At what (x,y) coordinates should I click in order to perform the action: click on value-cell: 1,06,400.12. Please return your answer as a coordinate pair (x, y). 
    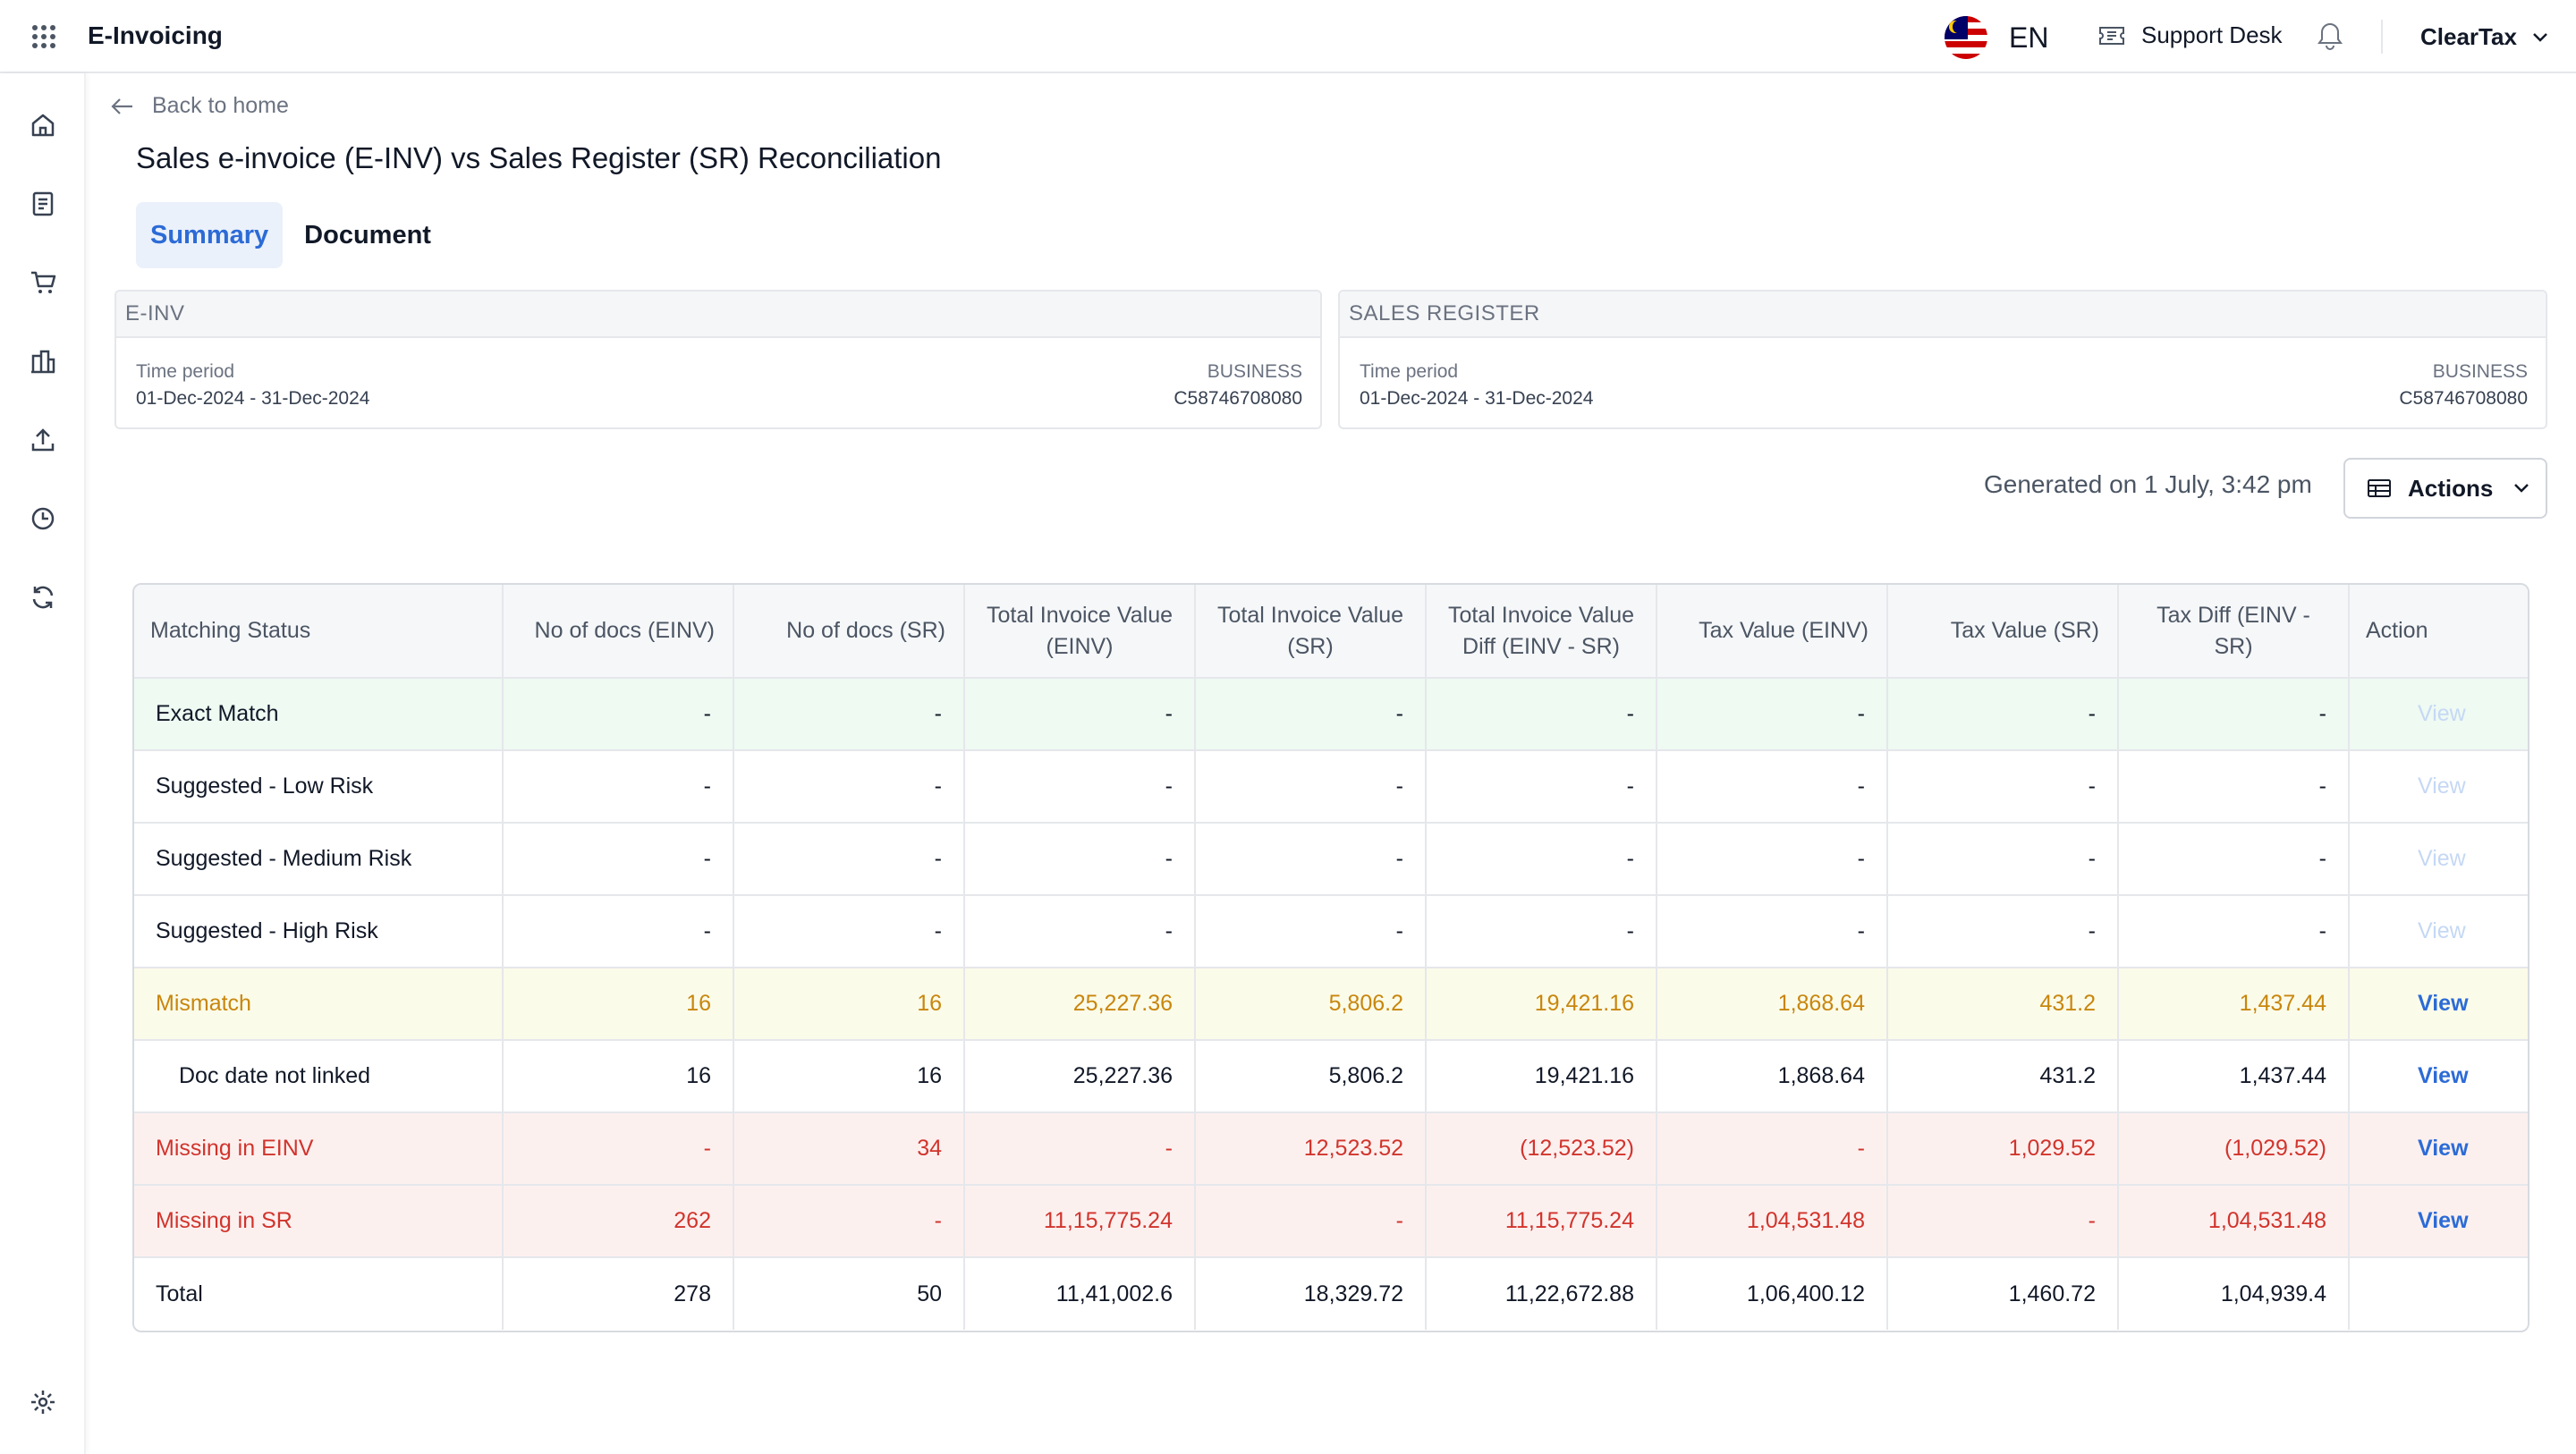
    Looking at the image, I should click on (1772, 1294).